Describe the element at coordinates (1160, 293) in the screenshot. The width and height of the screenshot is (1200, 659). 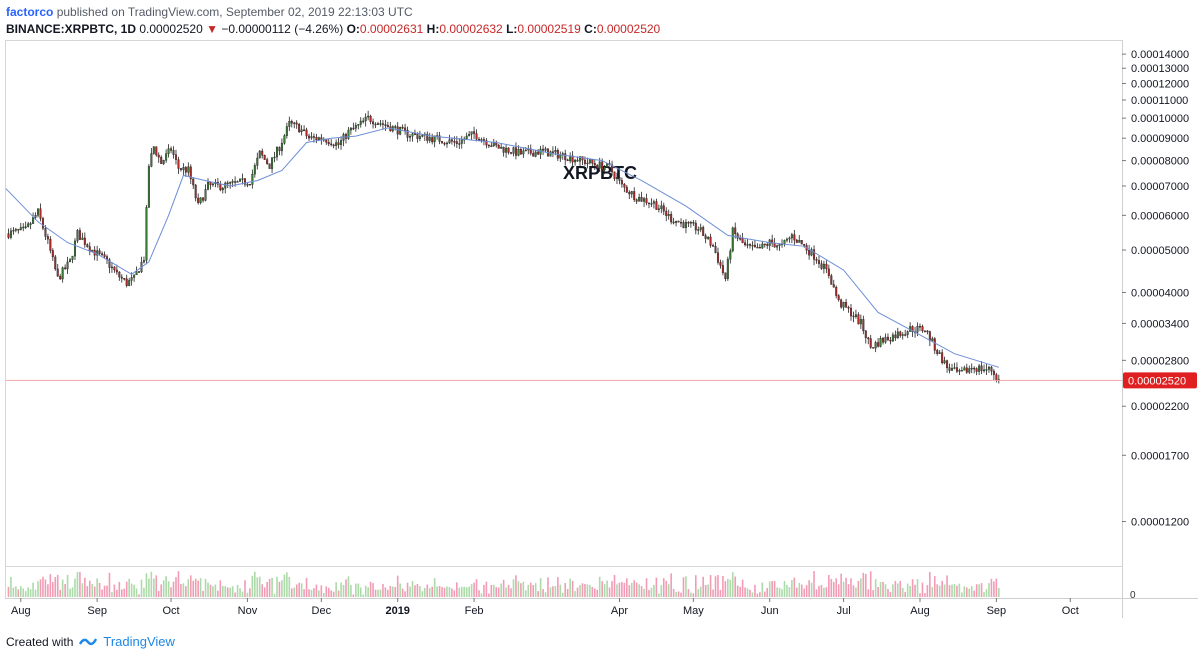
I see `y-tick-label: 0.00004000` at that location.